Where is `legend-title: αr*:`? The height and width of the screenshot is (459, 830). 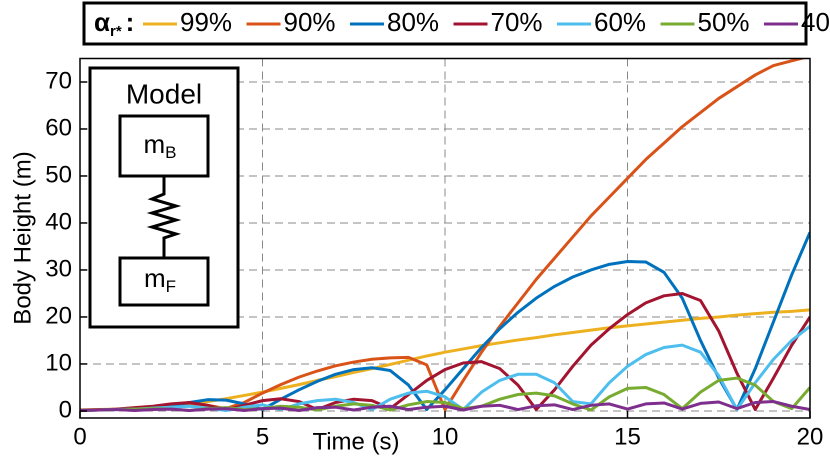 legend-title: αr*: is located at coordinates (114, 23).